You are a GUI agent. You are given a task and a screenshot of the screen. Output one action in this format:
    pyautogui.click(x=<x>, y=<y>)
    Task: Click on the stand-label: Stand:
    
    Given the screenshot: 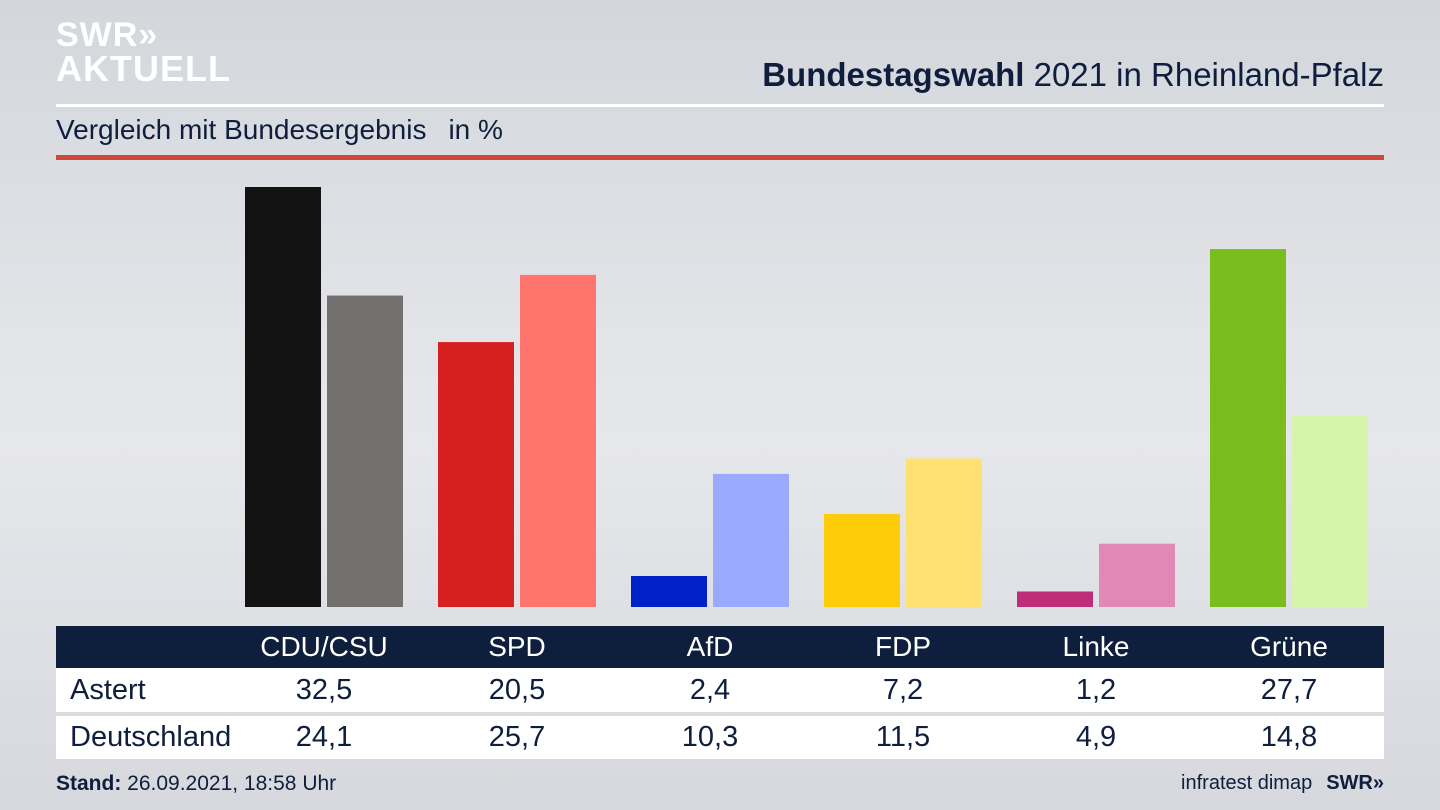 What is the action you would take?
    pyautogui.click(x=89, y=783)
    